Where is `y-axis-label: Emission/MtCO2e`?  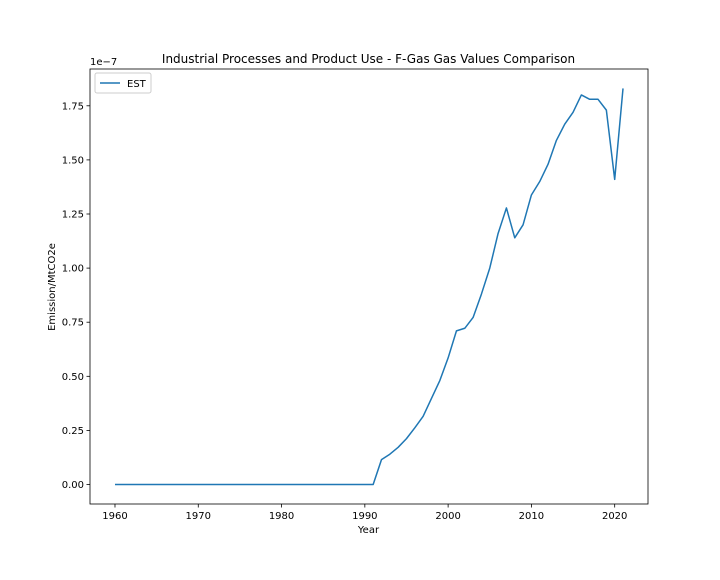
y-axis-label: Emission/MtCO2e is located at coordinates (52, 287).